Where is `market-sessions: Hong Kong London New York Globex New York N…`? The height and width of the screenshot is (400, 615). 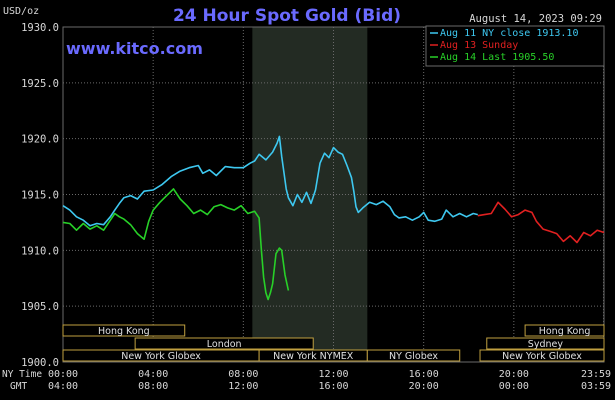
market-sessions: Hong Kong London New York Globex New York N… is located at coordinates (333, 343).